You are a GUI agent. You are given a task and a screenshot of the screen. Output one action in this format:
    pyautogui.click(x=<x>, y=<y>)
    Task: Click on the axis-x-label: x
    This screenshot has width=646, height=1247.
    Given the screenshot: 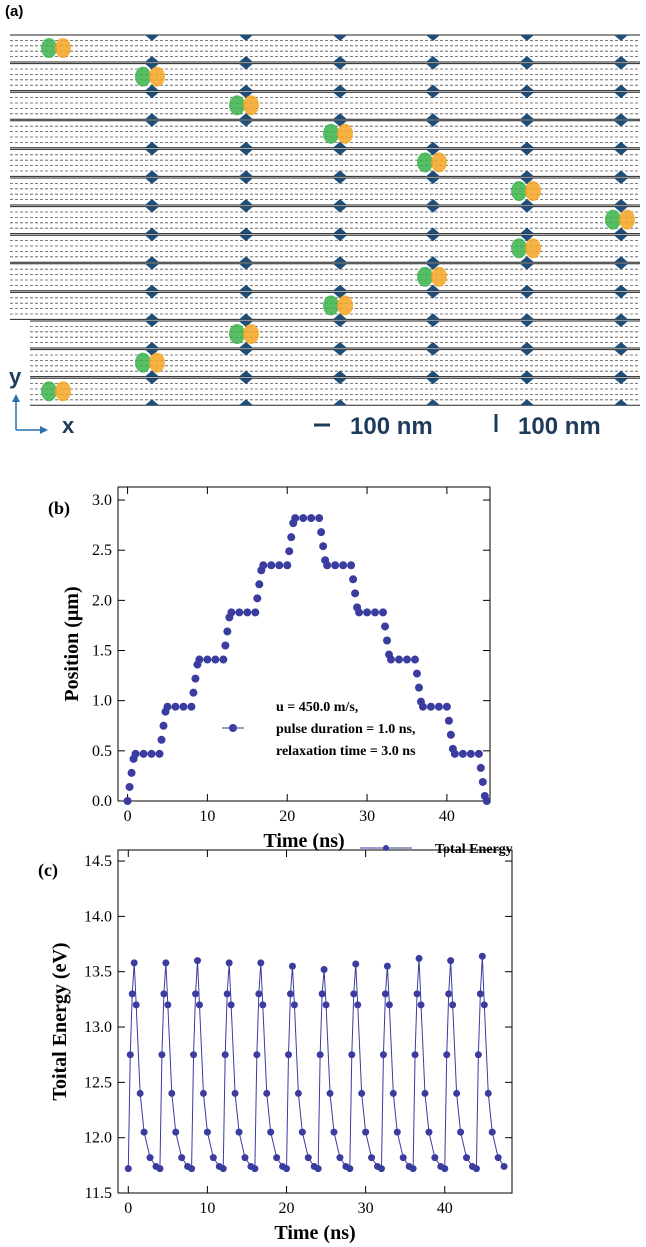 What is the action you would take?
    pyautogui.click(x=68, y=425)
    